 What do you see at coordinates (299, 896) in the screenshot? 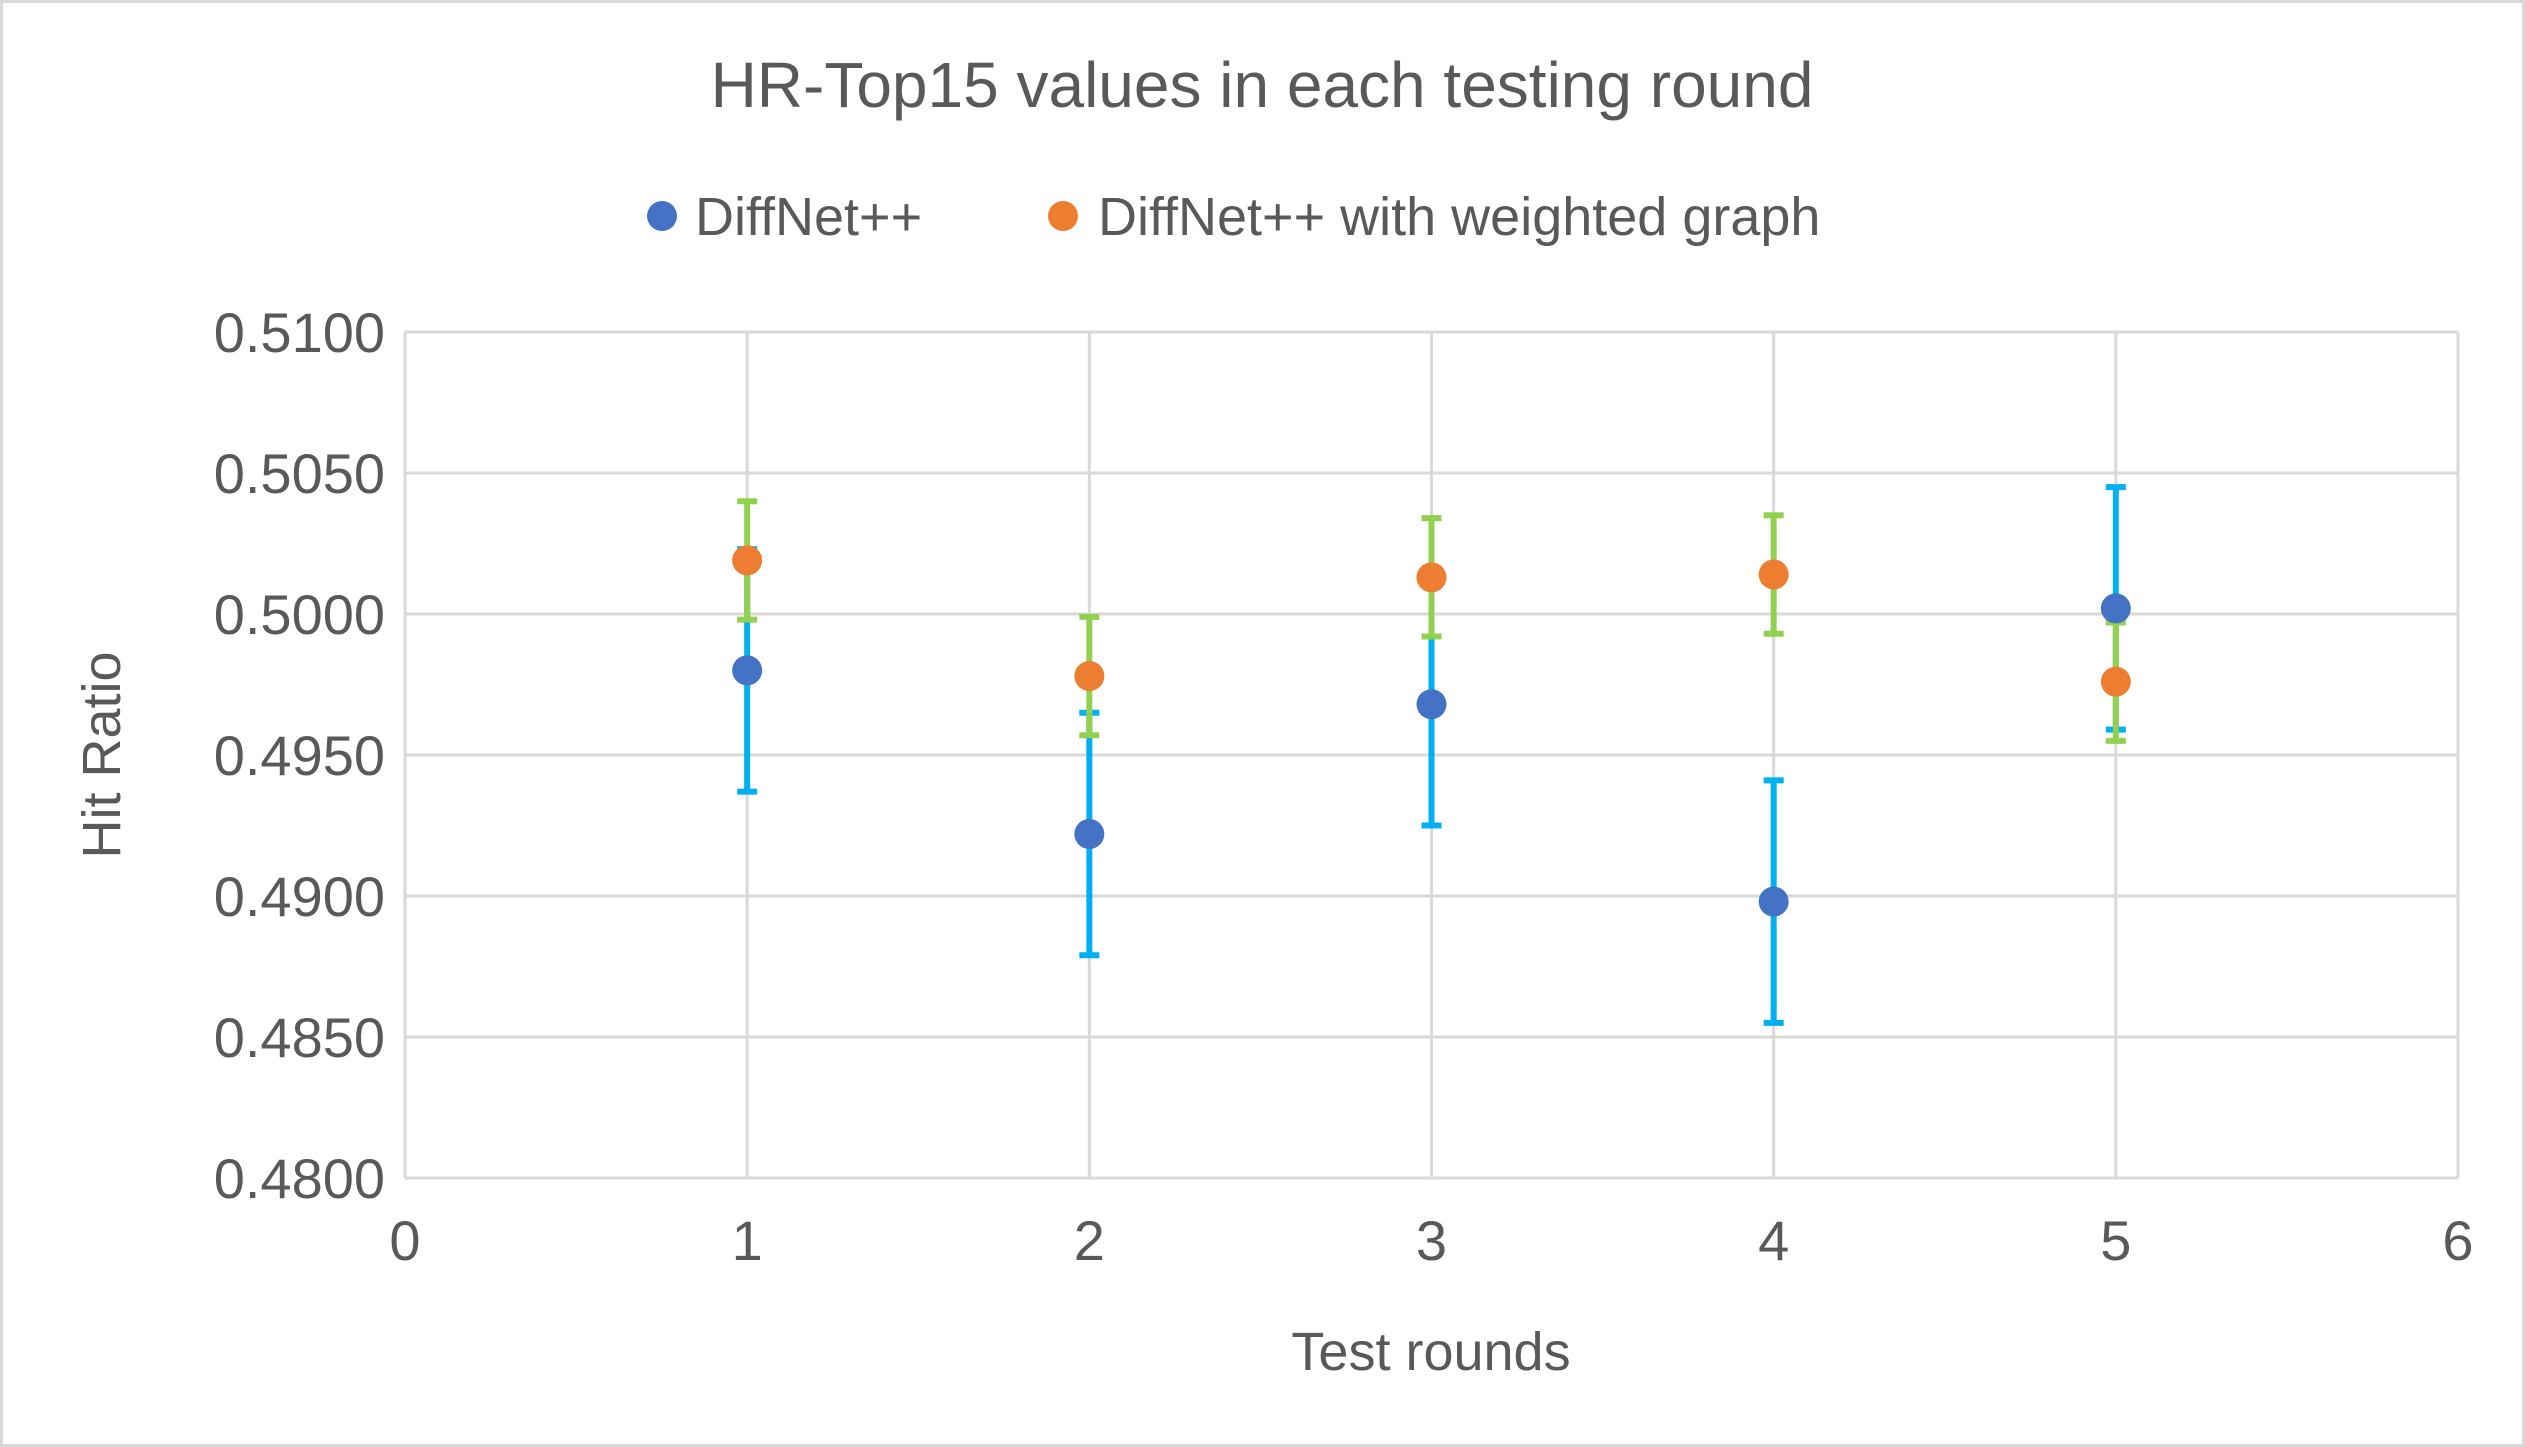
I see `y-tick-label: 0.4900` at bounding box center [299, 896].